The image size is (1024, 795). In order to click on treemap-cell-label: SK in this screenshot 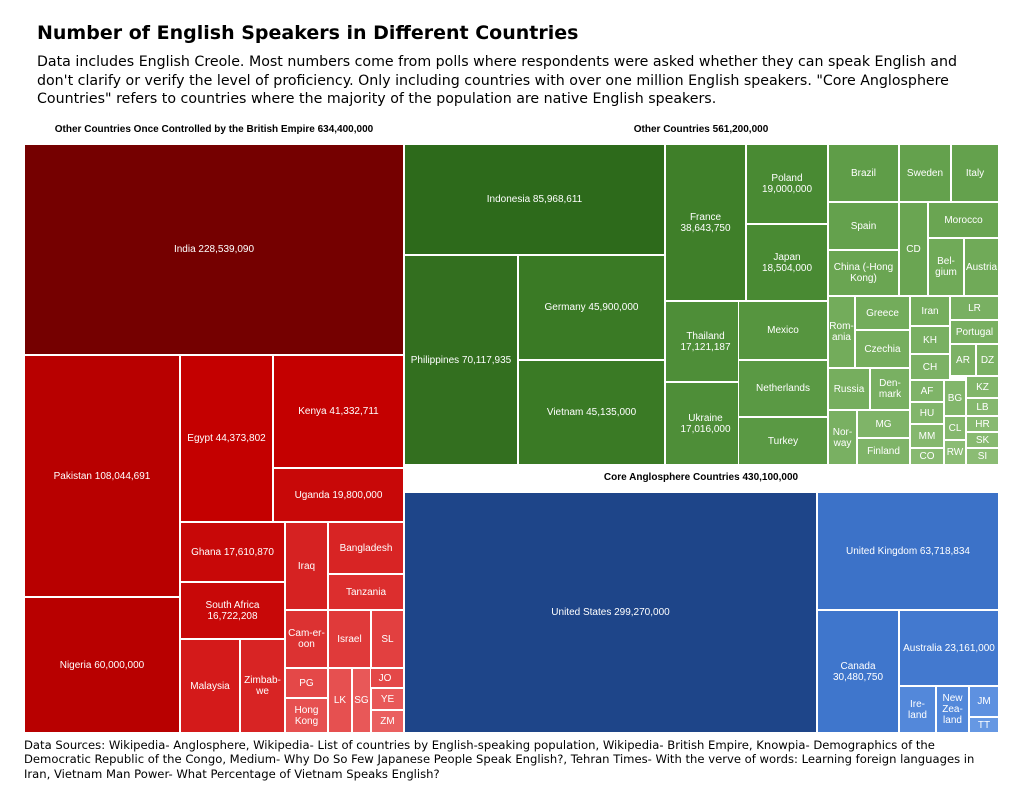, I will do `click(982, 440)`.